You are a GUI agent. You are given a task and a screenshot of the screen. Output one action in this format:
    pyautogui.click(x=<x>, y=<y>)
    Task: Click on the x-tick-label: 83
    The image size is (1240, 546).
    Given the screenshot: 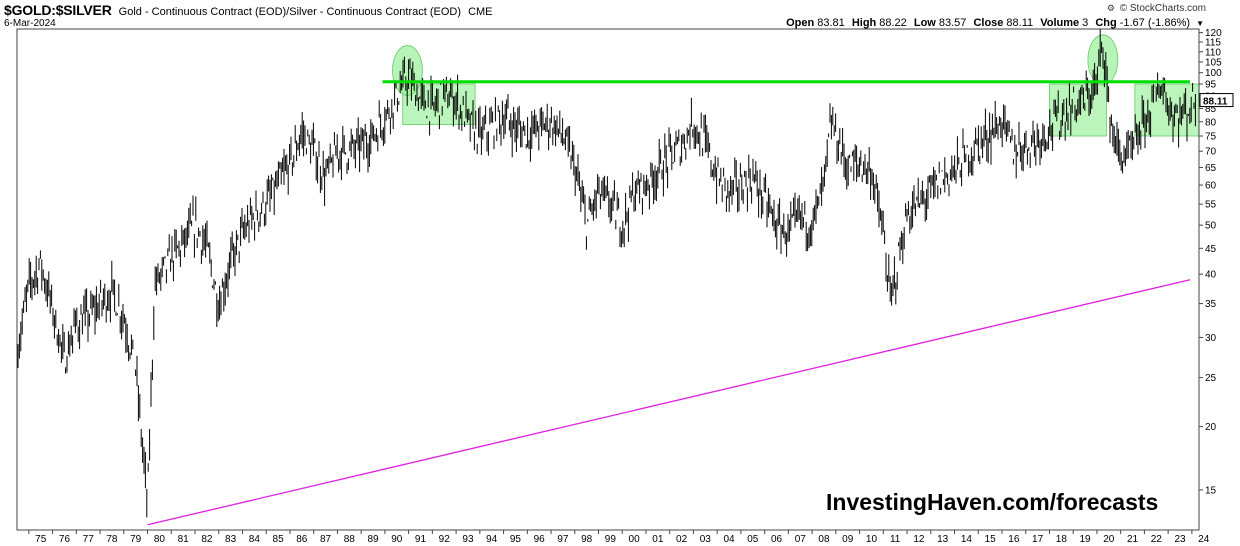 What is the action you would take?
    pyautogui.click(x=231, y=539)
    